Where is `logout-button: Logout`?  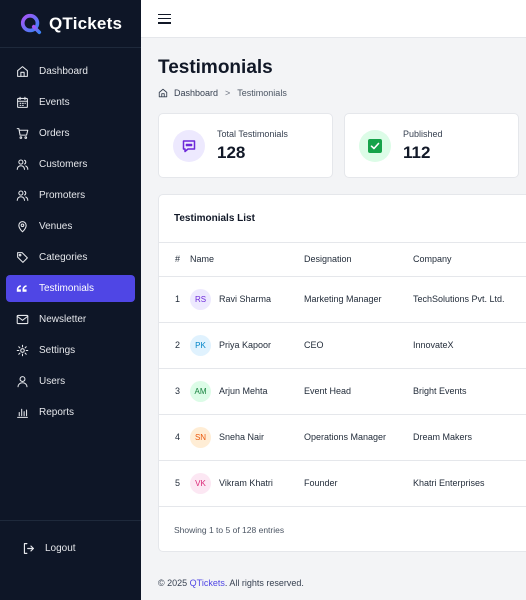 logout-button: Logout is located at coordinates (70, 548).